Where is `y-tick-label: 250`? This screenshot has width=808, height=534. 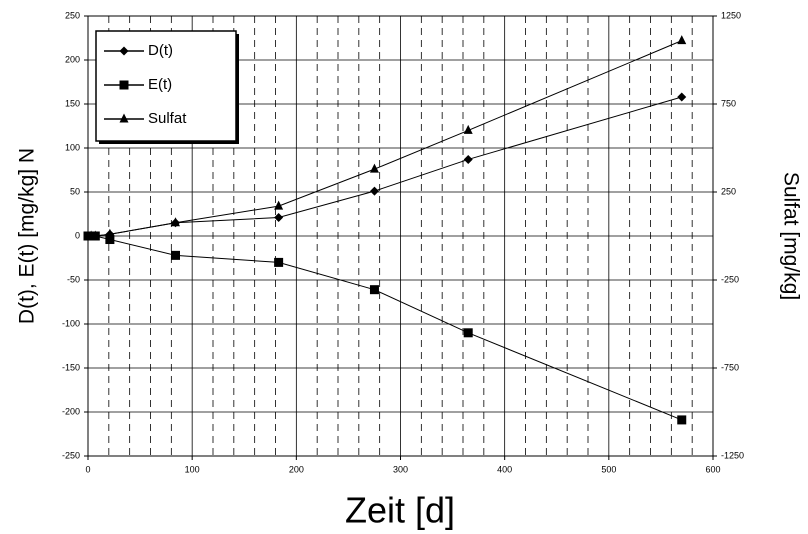 y-tick-label: 250 is located at coordinates (72, 15).